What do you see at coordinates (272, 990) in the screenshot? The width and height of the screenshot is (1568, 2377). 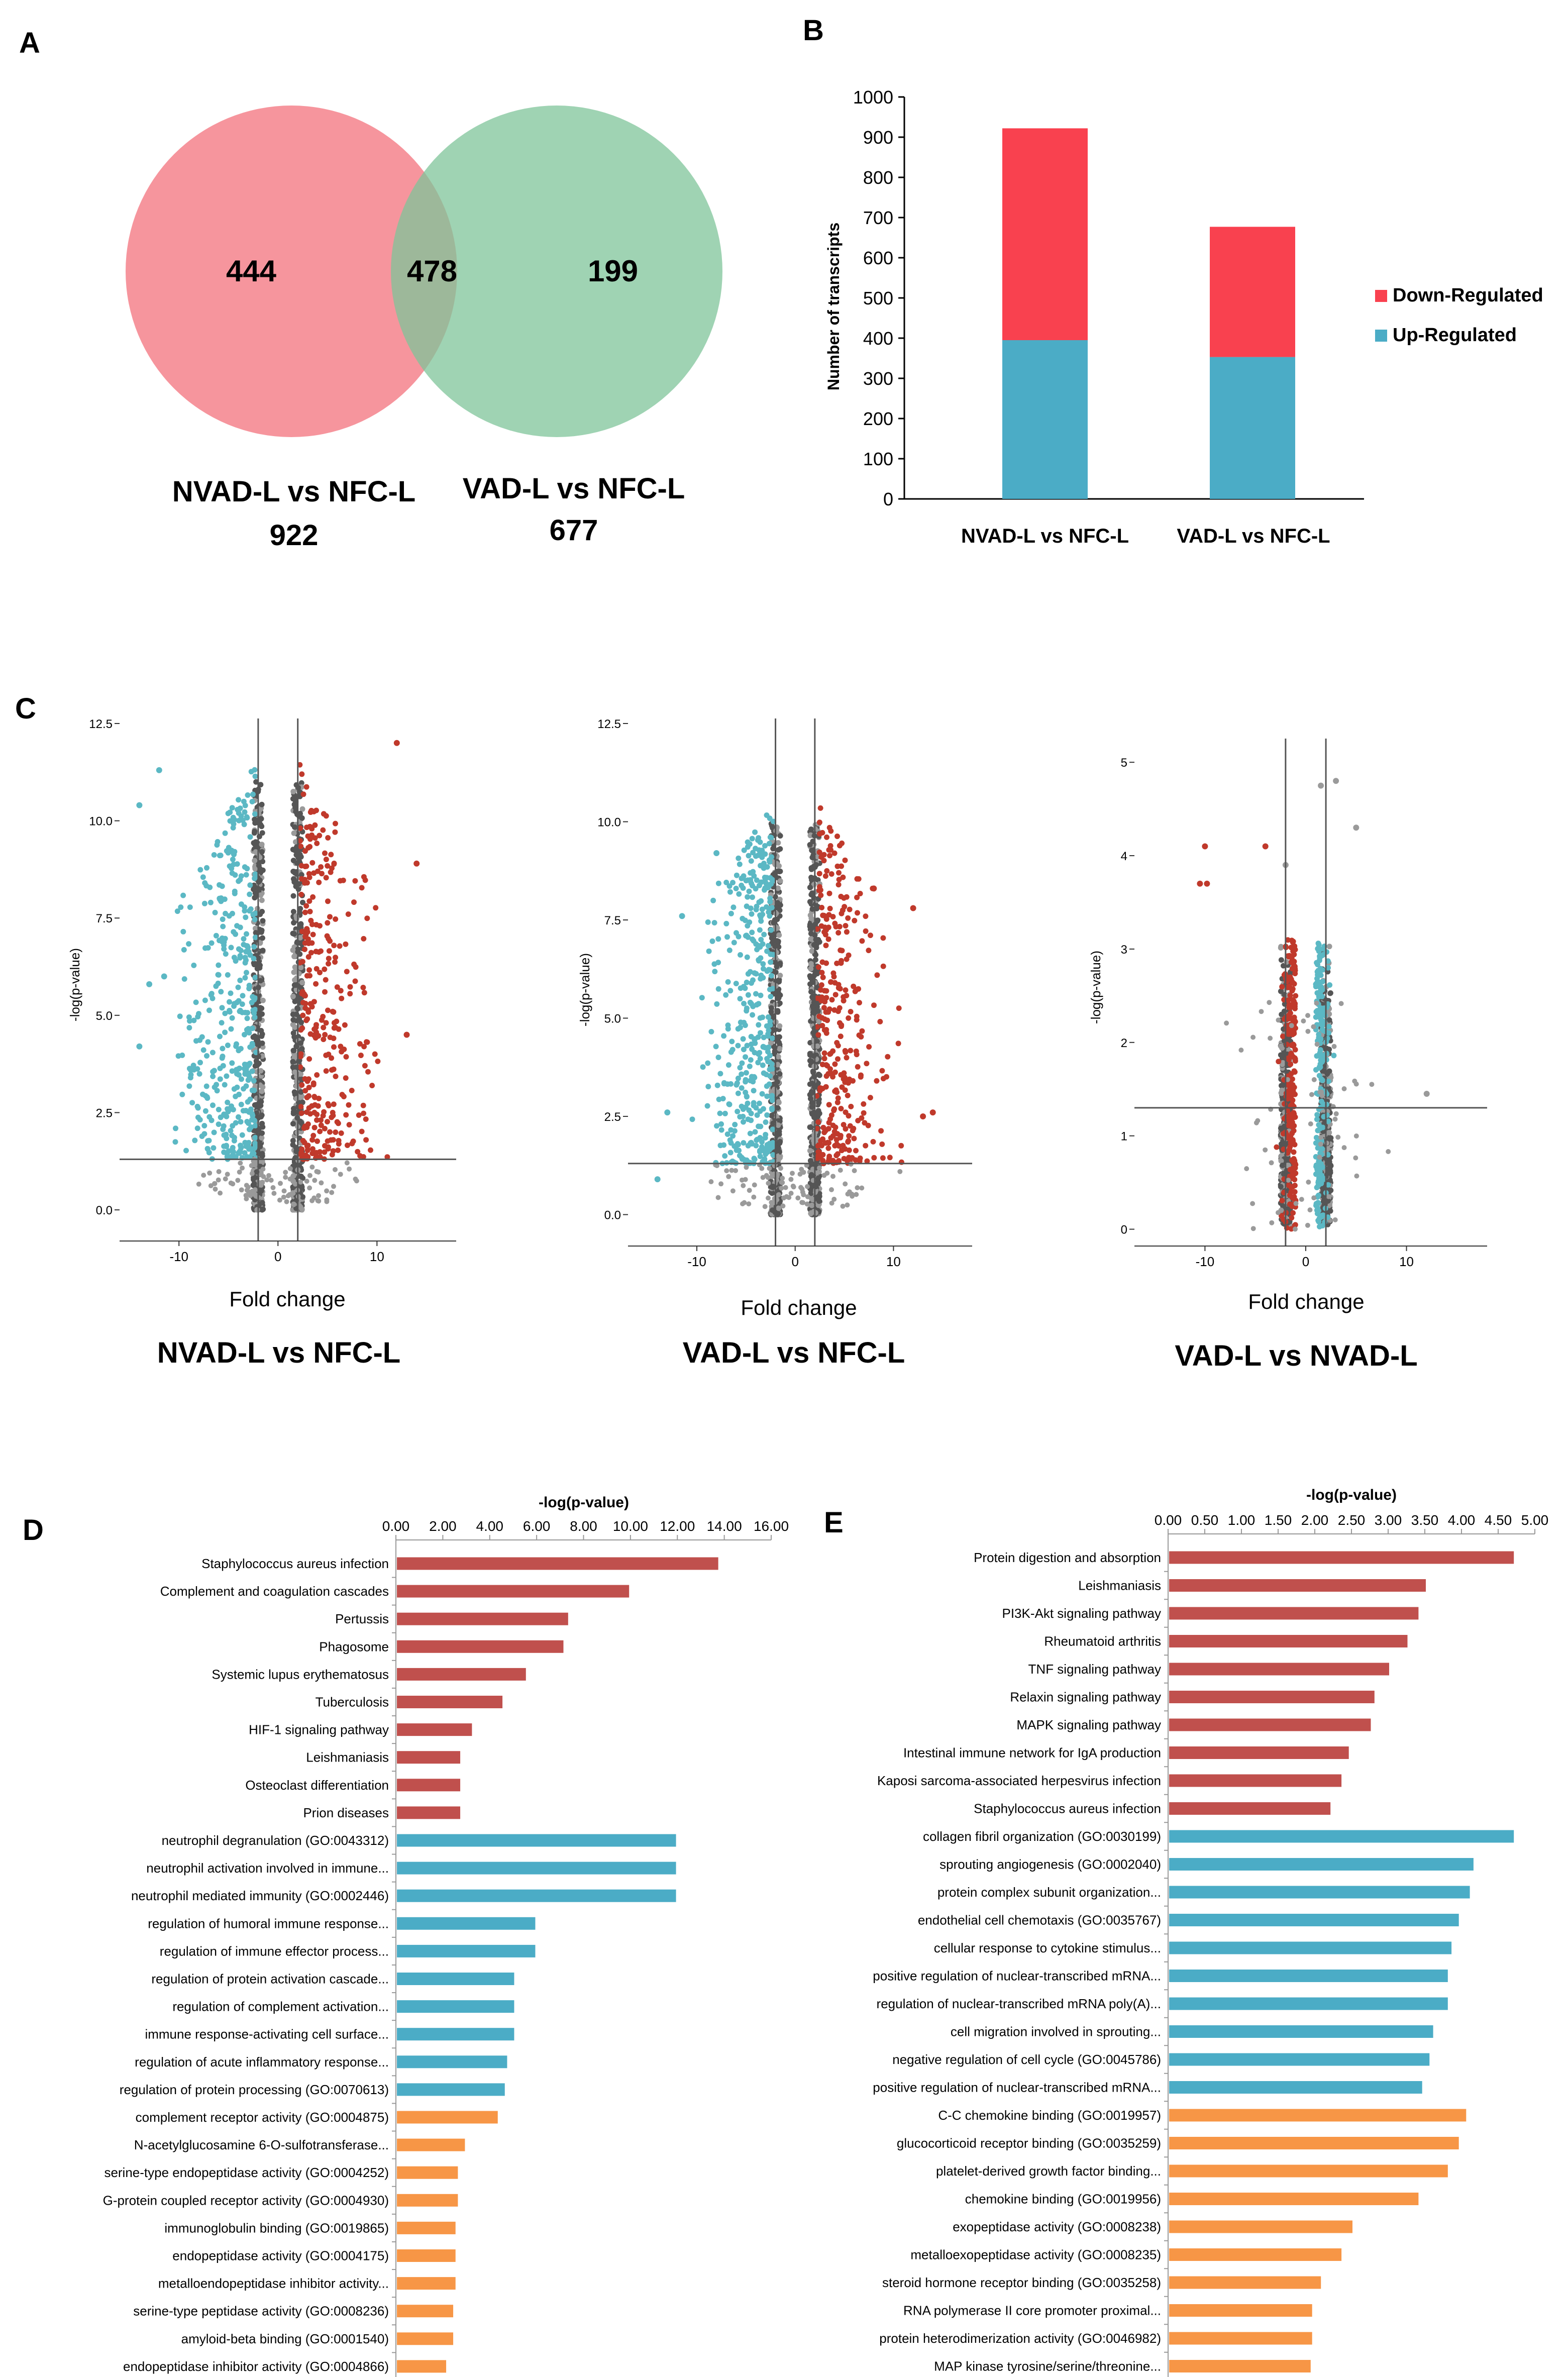 I see `volcano-plot-1: -10 0 100.02.55.07.510.012.5` at bounding box center [272, 990].